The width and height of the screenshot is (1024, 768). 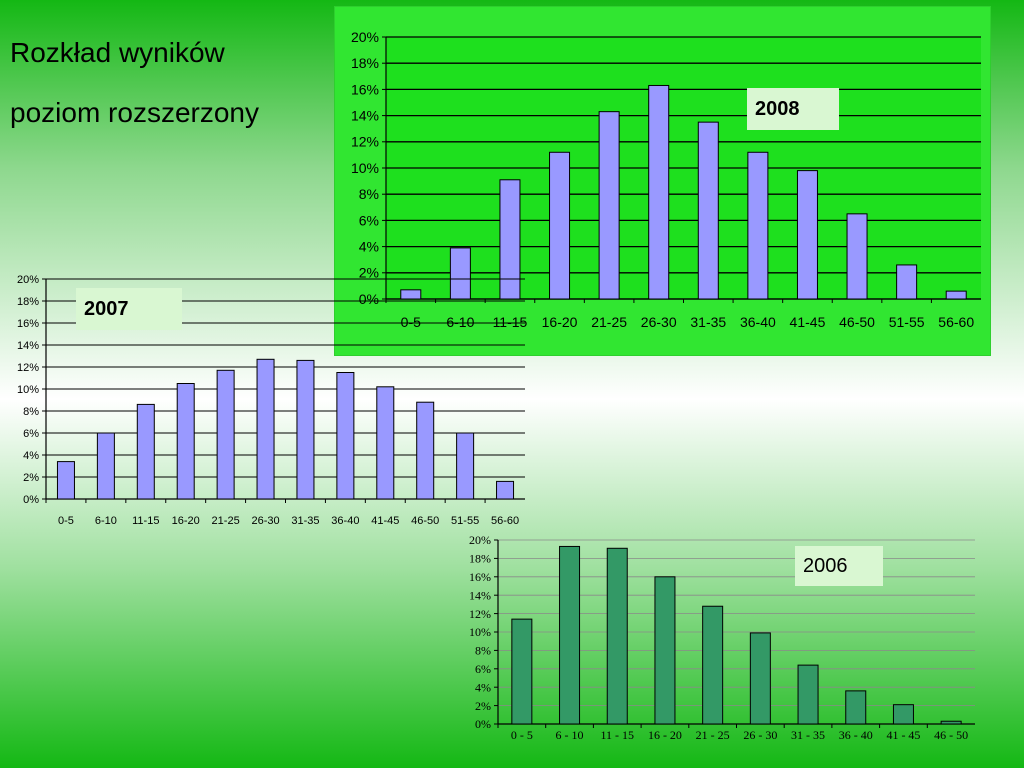 What do you see at coordinates (856, 735) in the screenshot?
I see `x-tick-label: 36 - 40` at bounding box center [856, 735].